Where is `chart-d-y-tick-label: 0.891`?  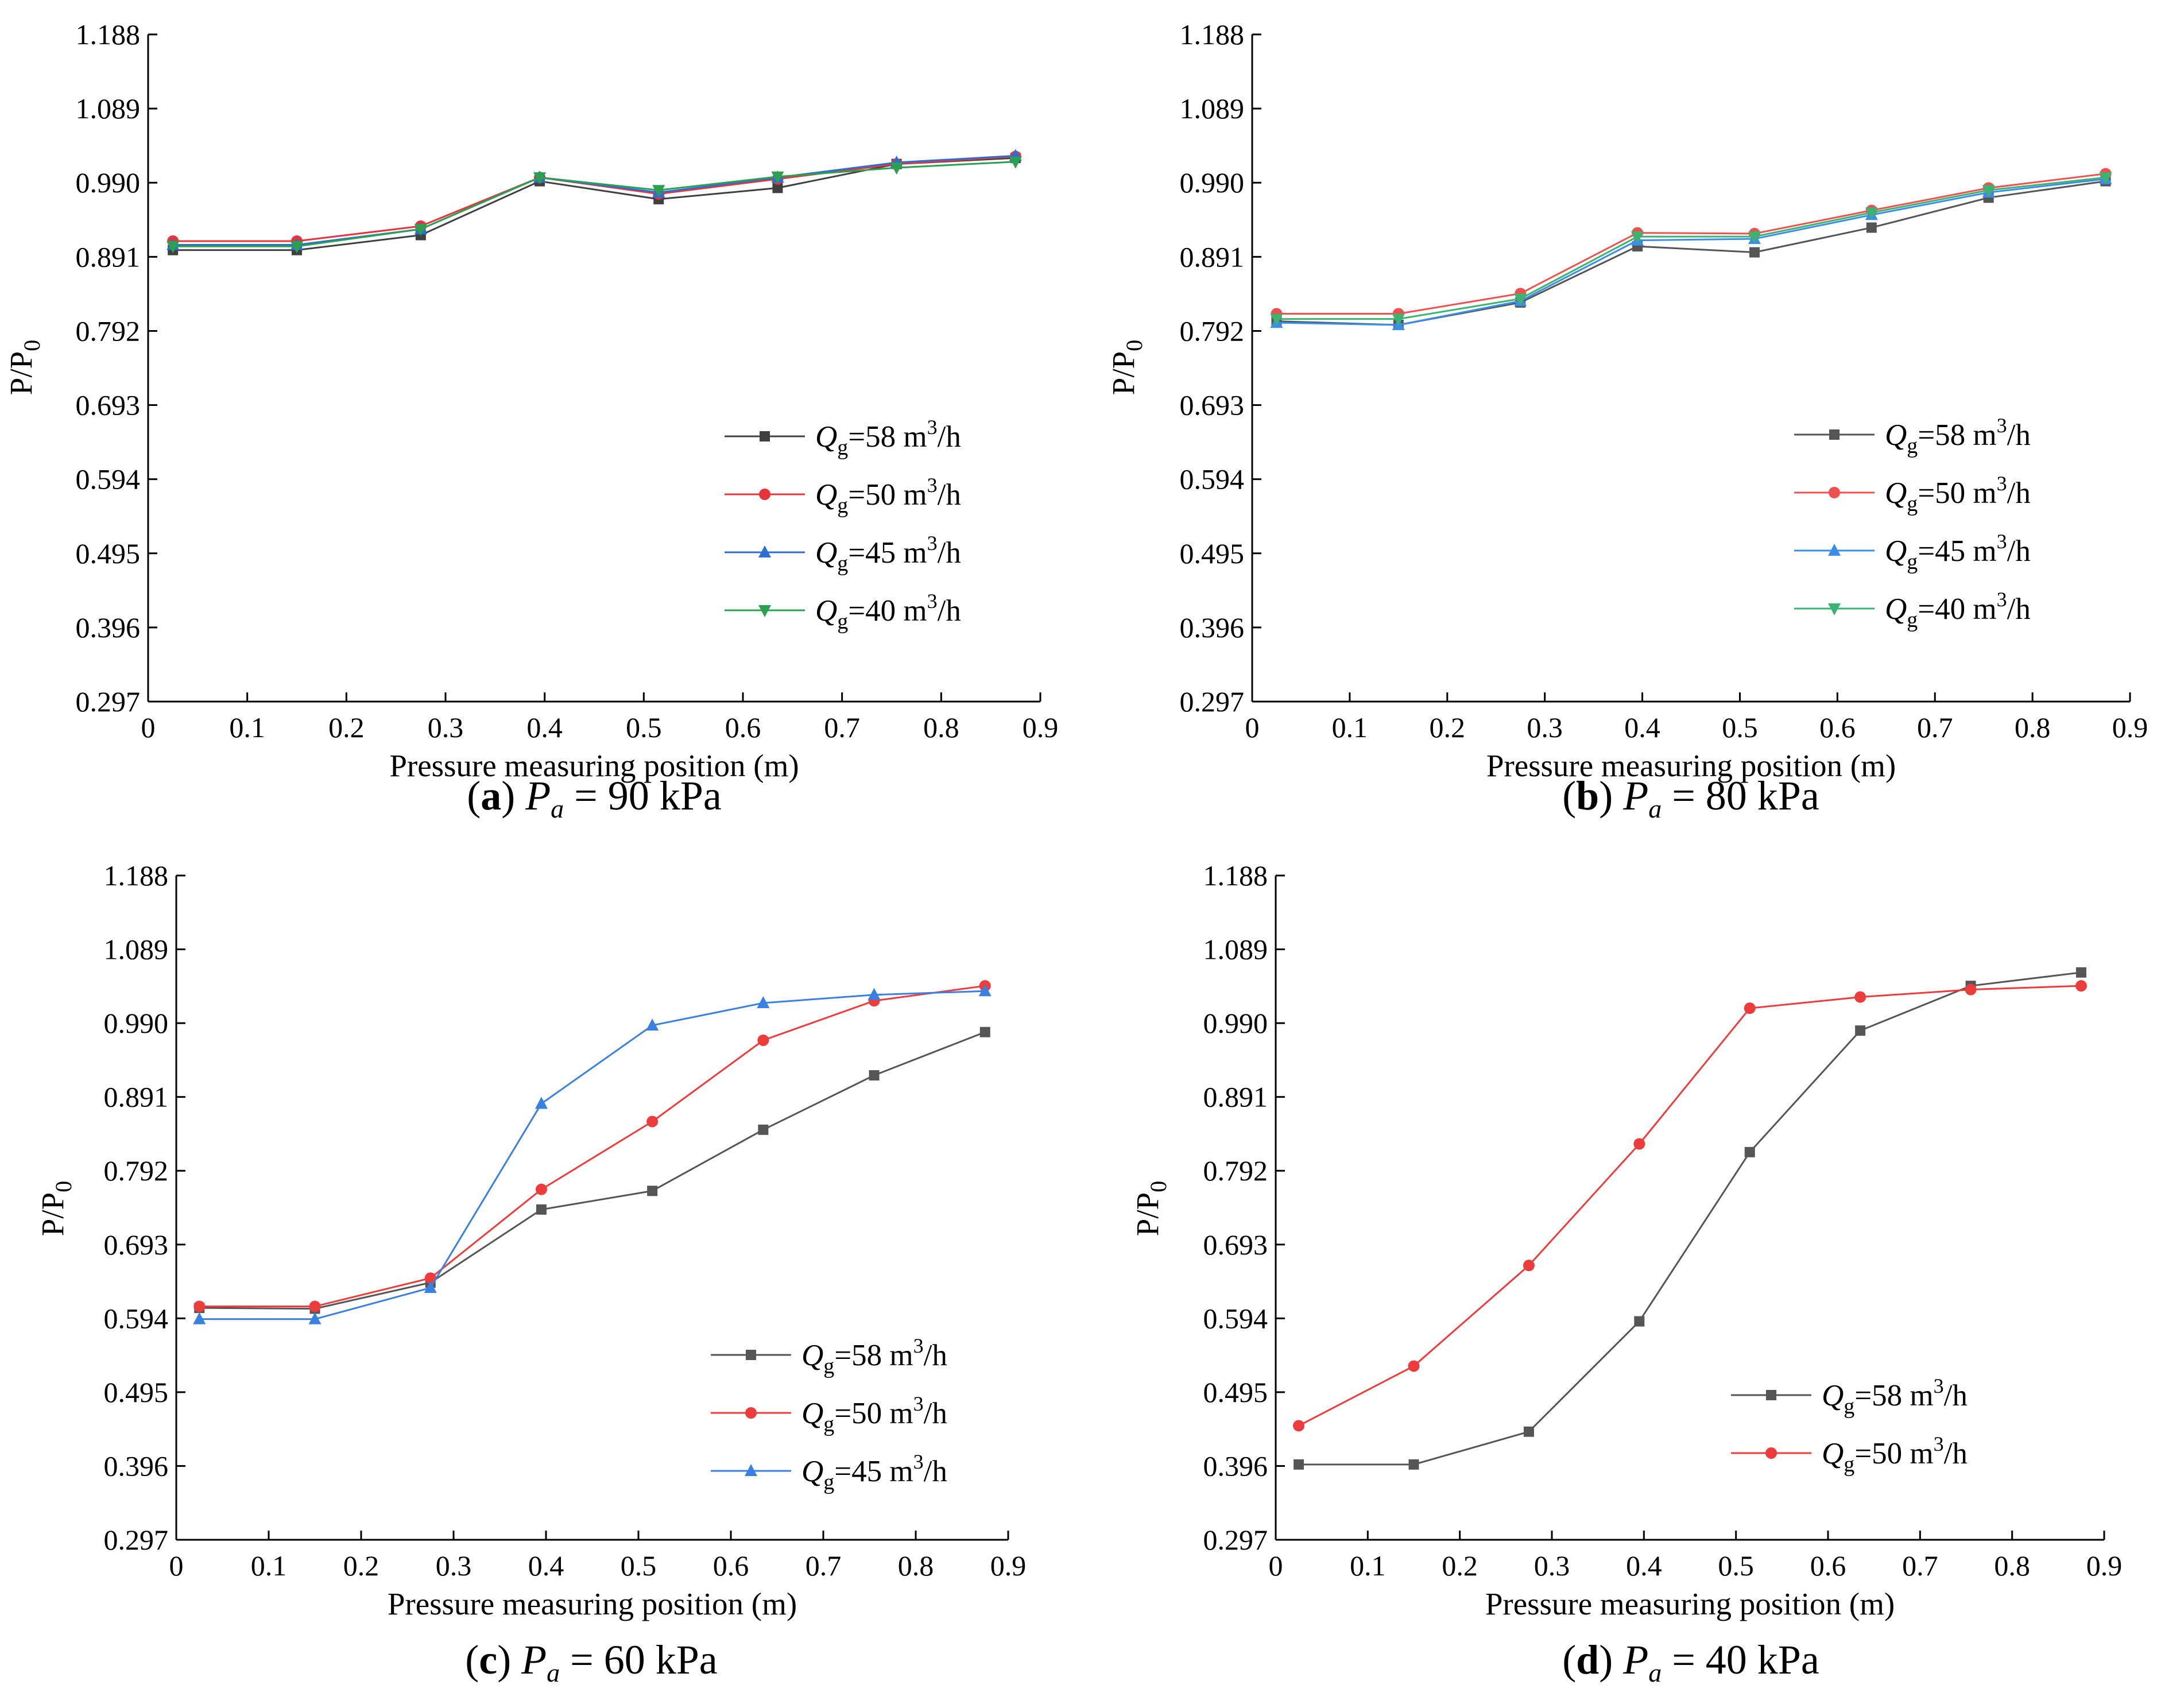 chart-d-y-tick-label: 0.891 is located at coordinates (1235, 1097).